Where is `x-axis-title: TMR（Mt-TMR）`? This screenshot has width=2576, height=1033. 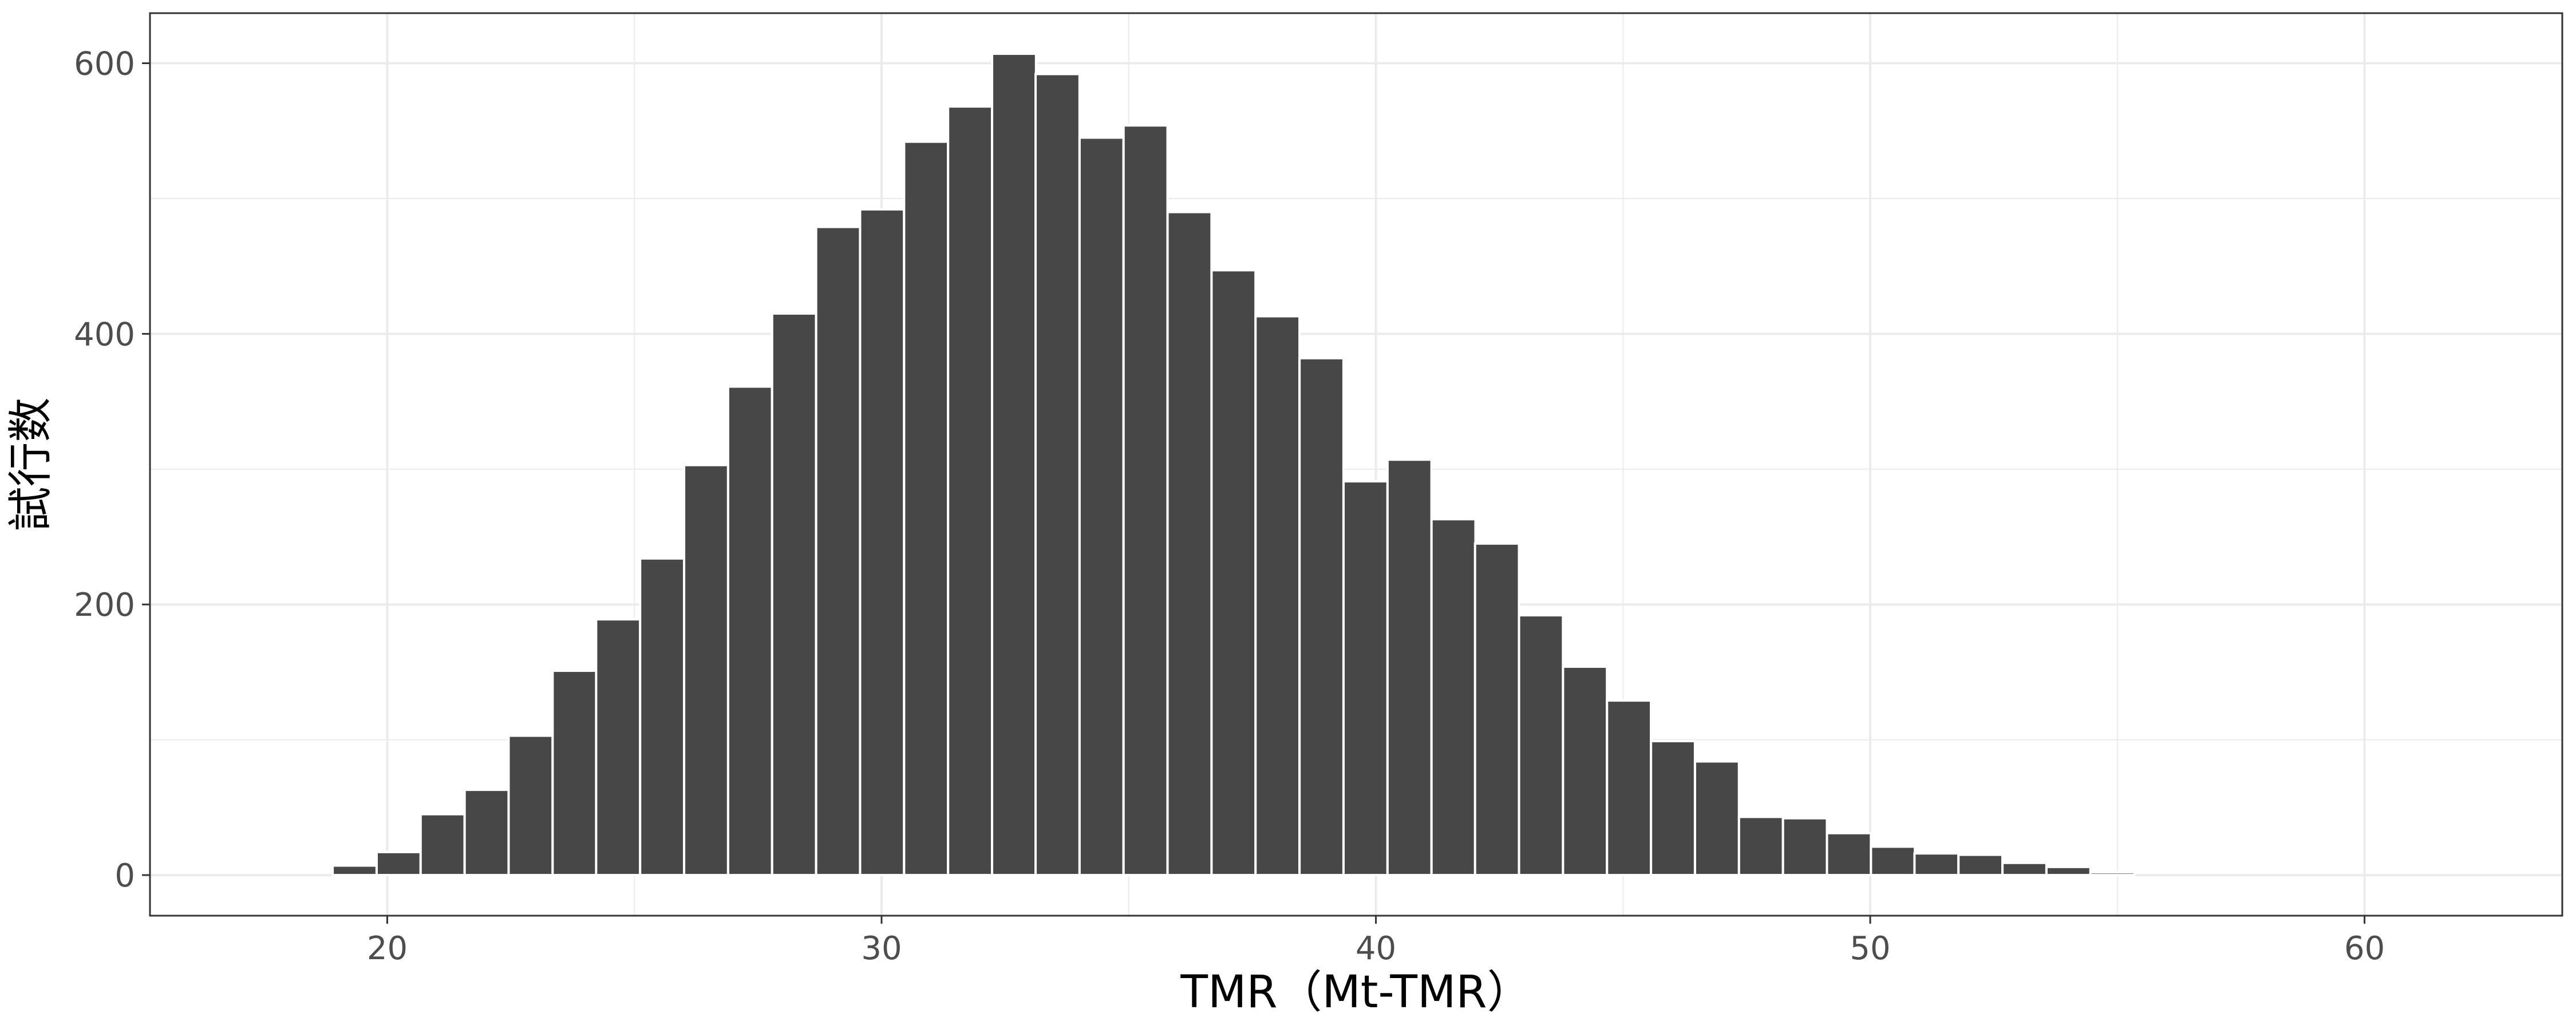 x-axis-title: TMR（Mt-TMR） is located at coordinates (1355, 992).